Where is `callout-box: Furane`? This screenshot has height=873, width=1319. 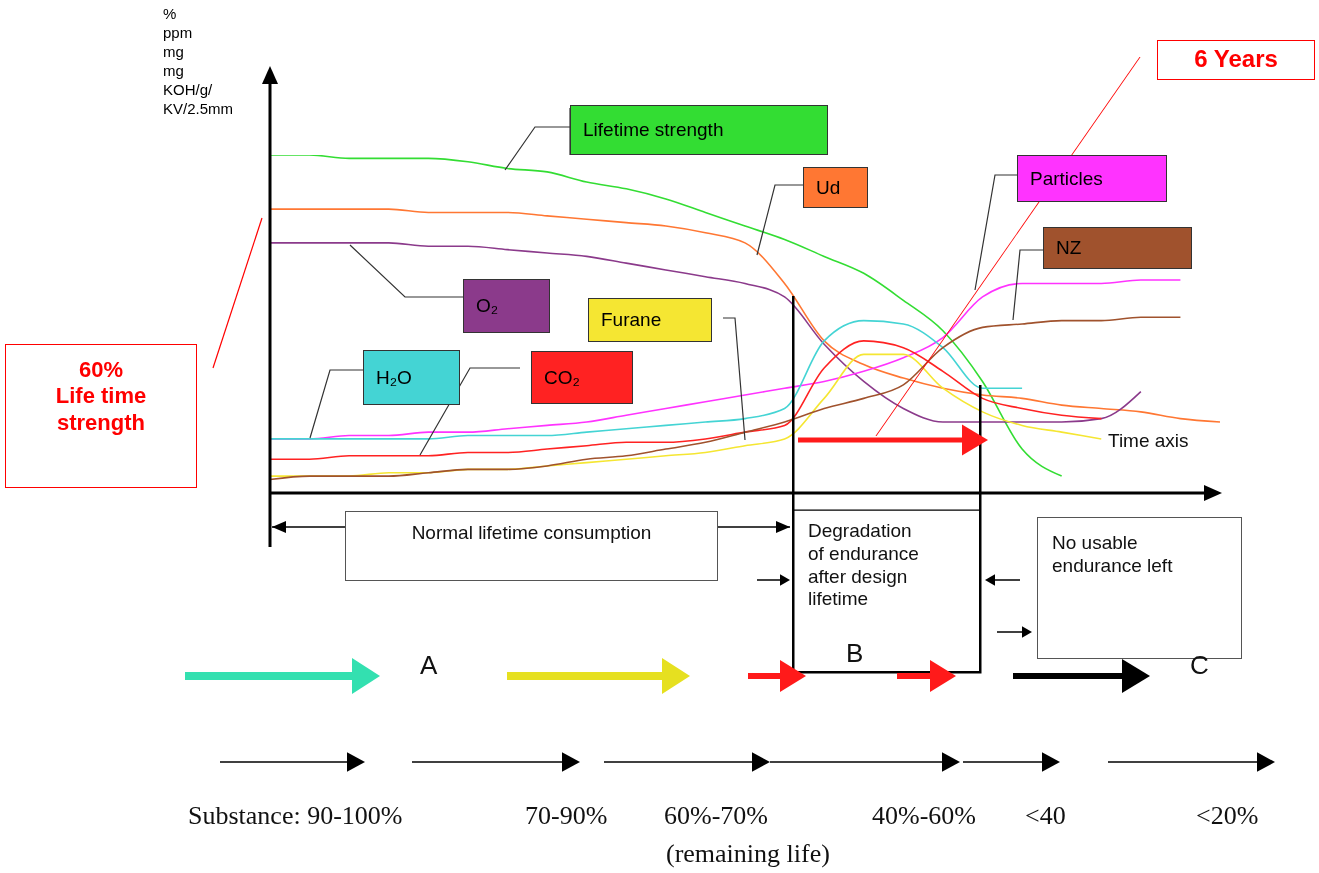
callout-box: Furane is located at coordinates (650, 320).